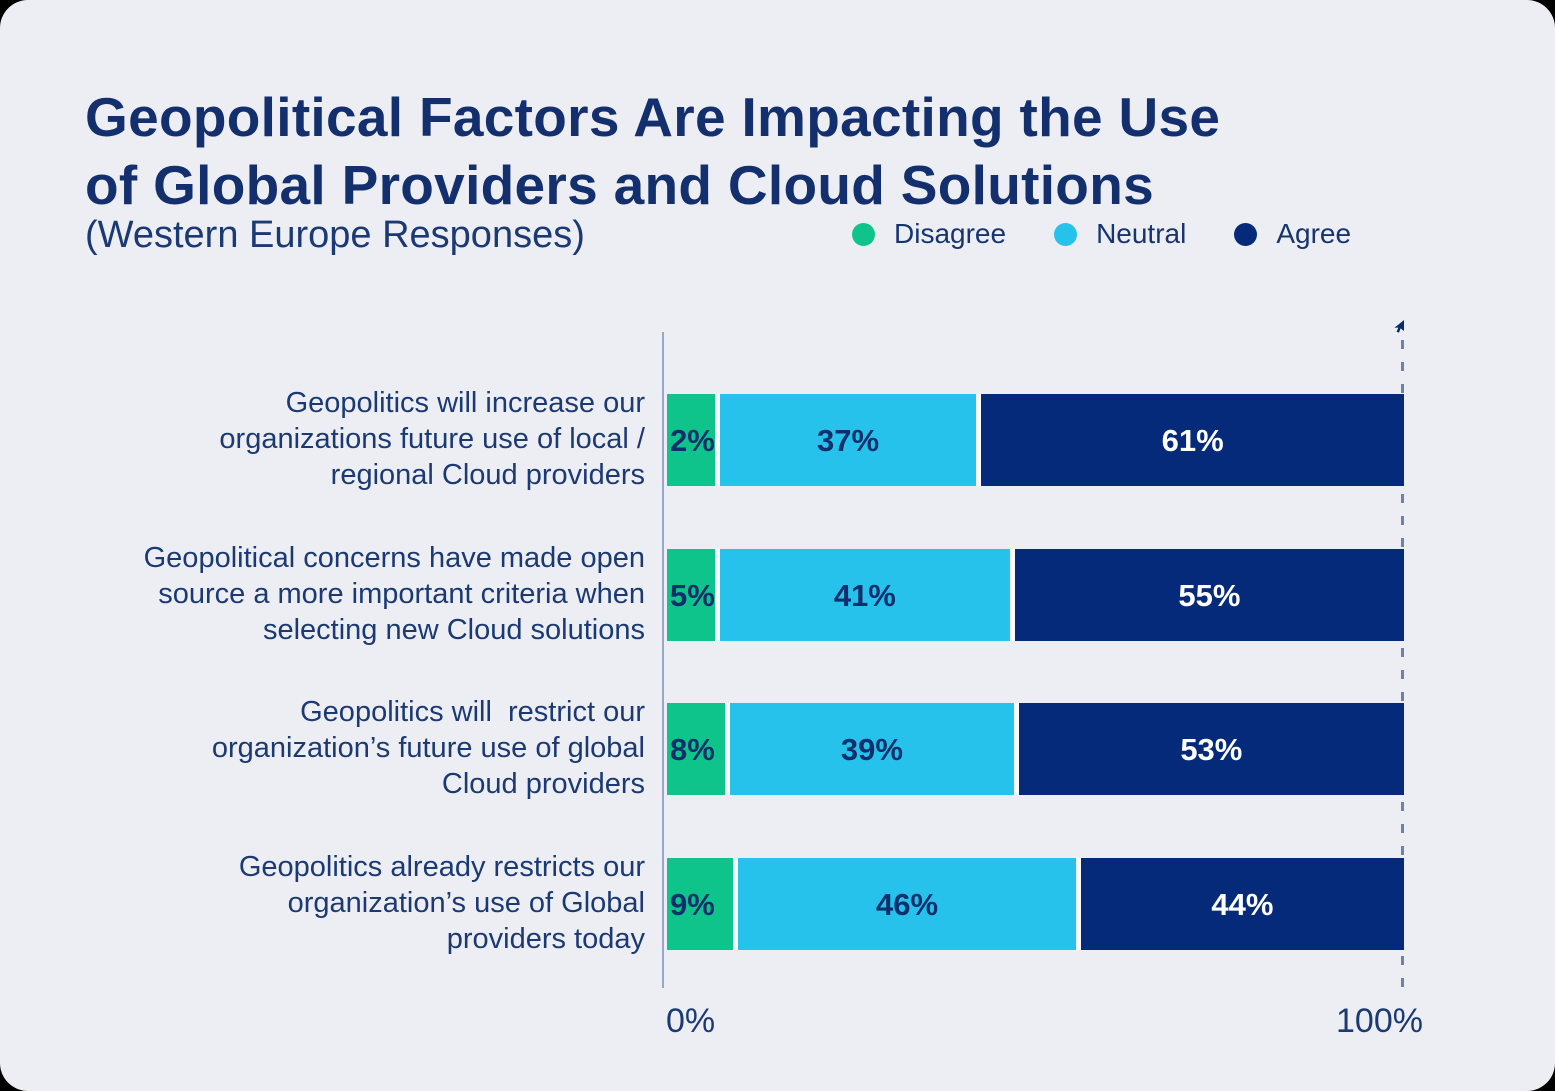  Describe the element at coordinates (335, 235) in the screenshot. I see `chart-subtitle: (Western Europe Responses)` at that location.